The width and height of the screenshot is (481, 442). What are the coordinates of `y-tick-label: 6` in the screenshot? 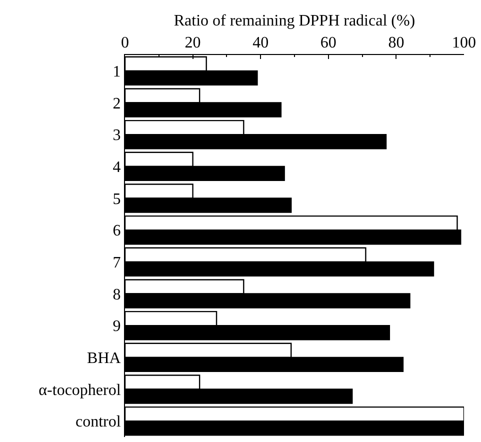 It's located at (116, 231).